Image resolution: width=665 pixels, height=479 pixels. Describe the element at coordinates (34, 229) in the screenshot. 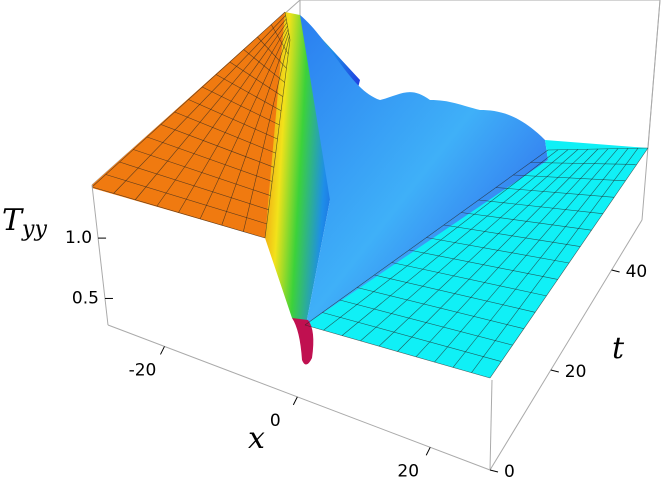

I see `z-label-sub: yy` at that location.